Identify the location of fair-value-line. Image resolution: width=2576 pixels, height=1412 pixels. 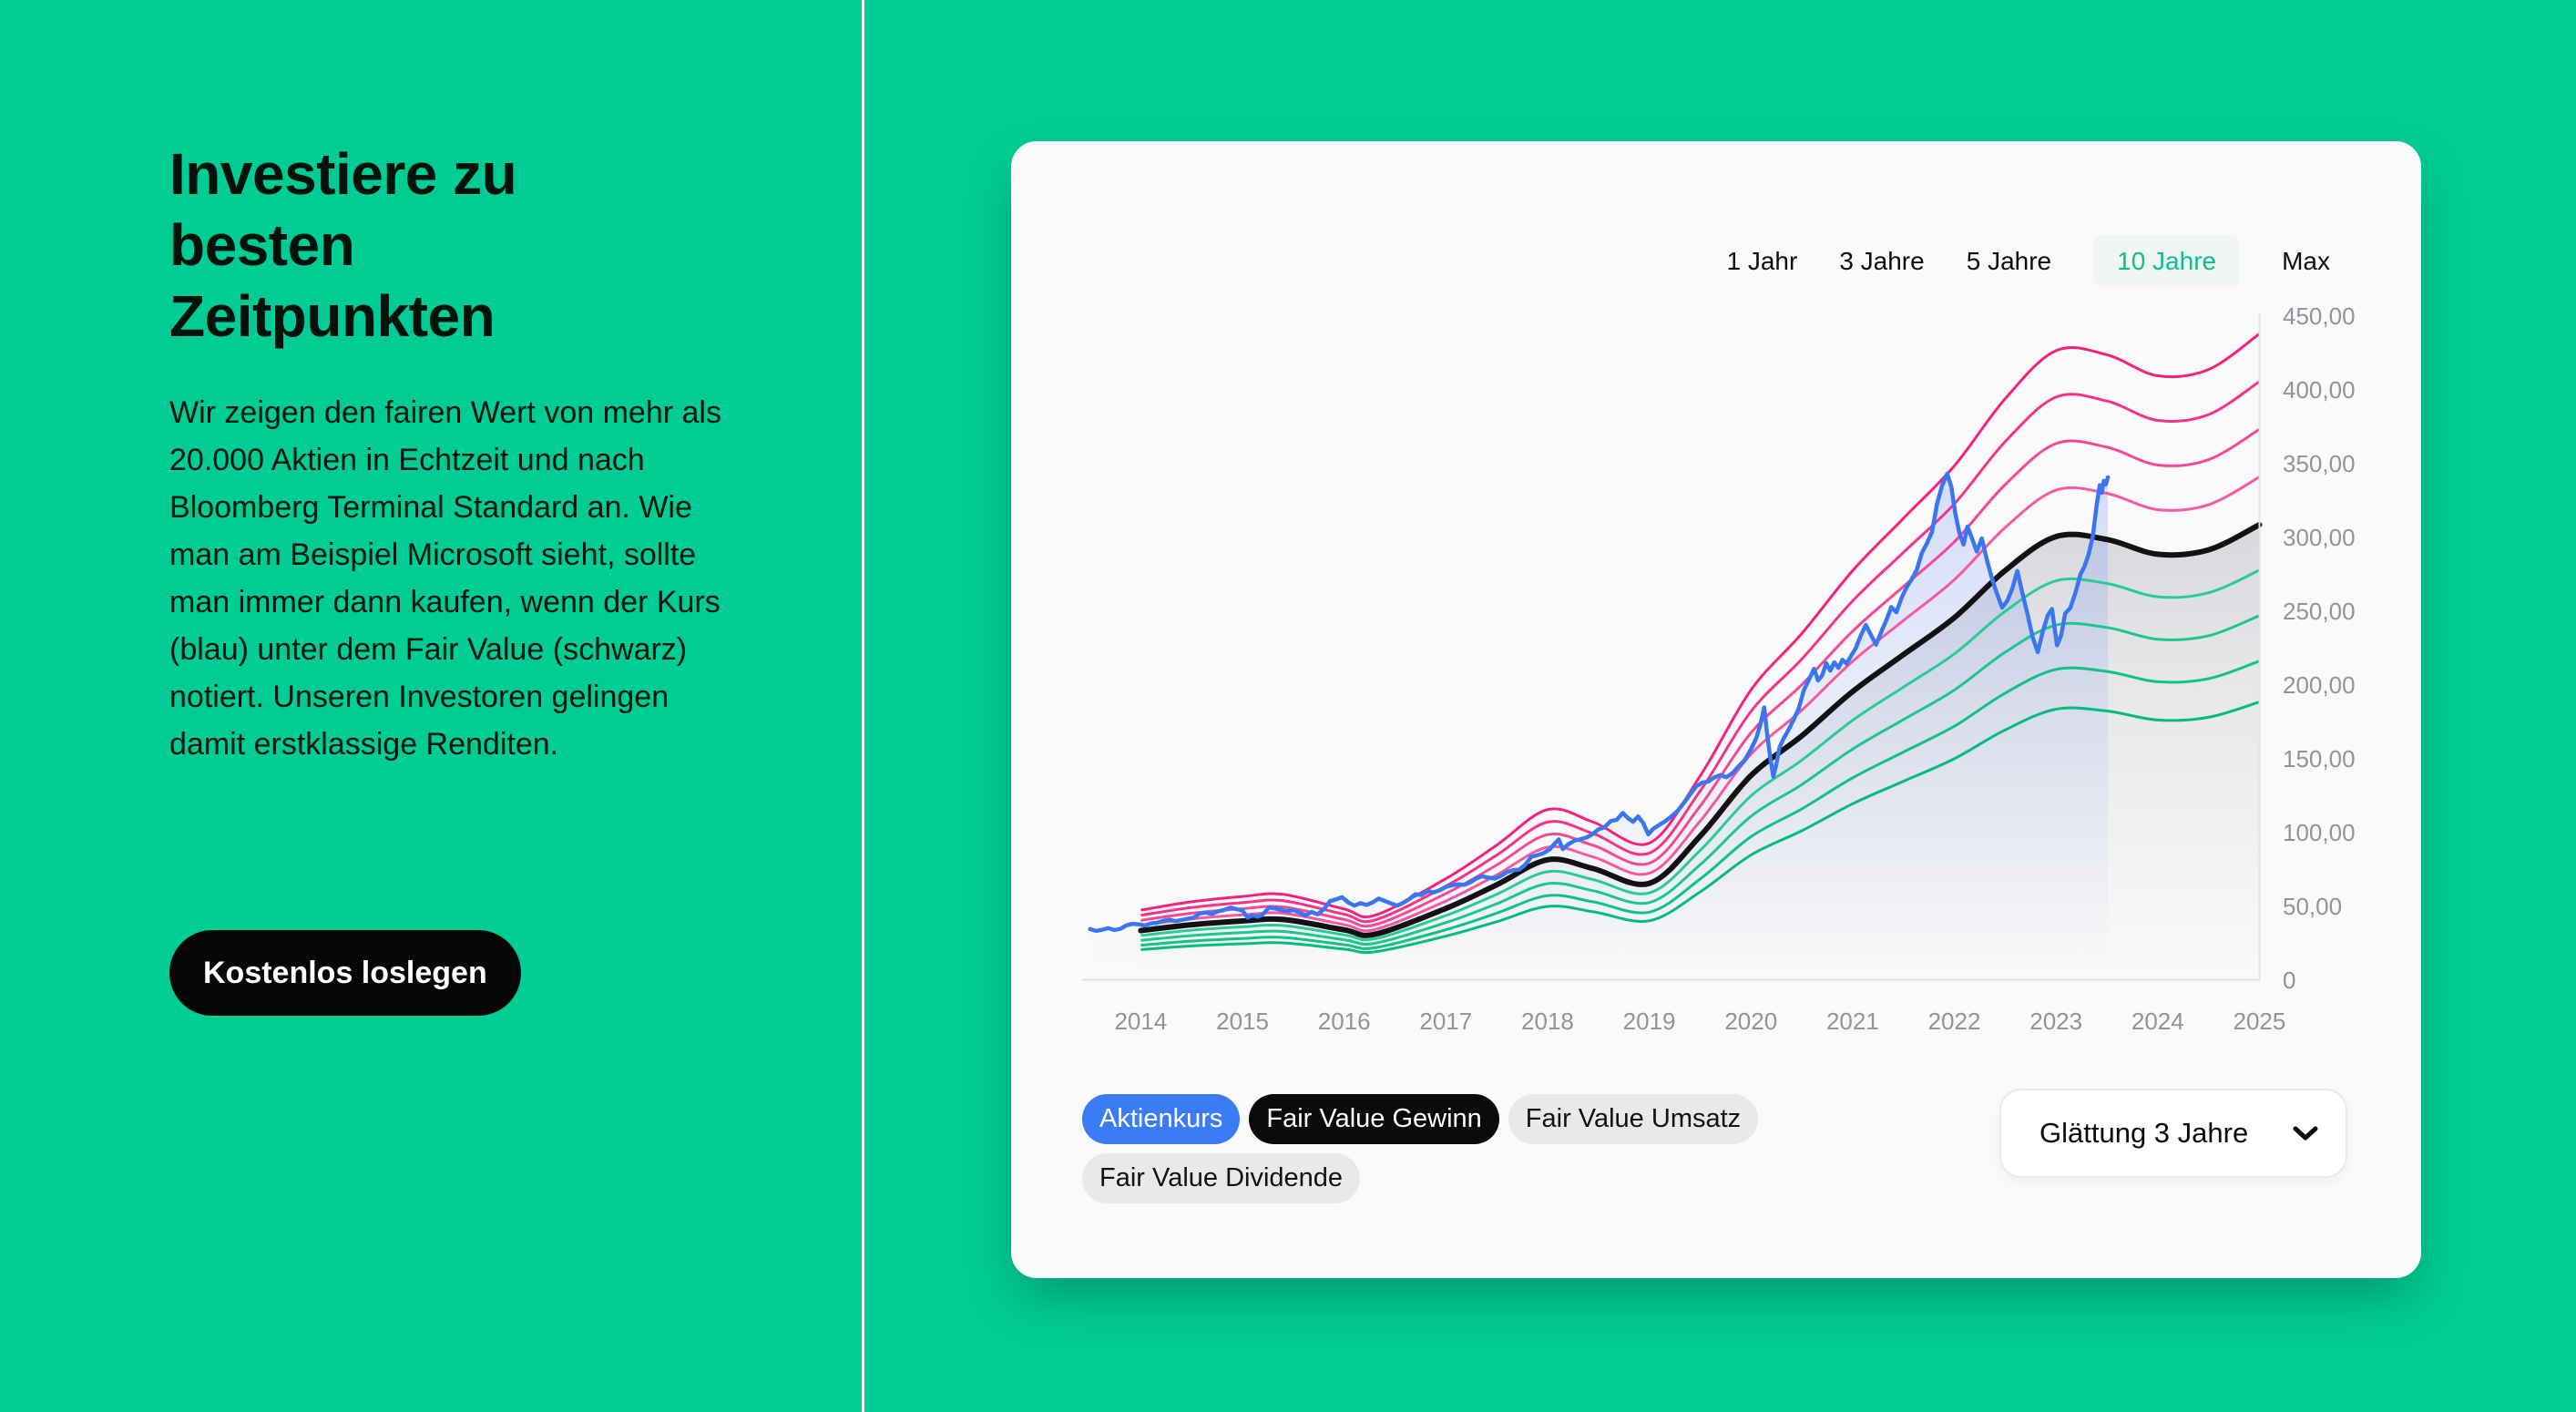
(1700, 730).